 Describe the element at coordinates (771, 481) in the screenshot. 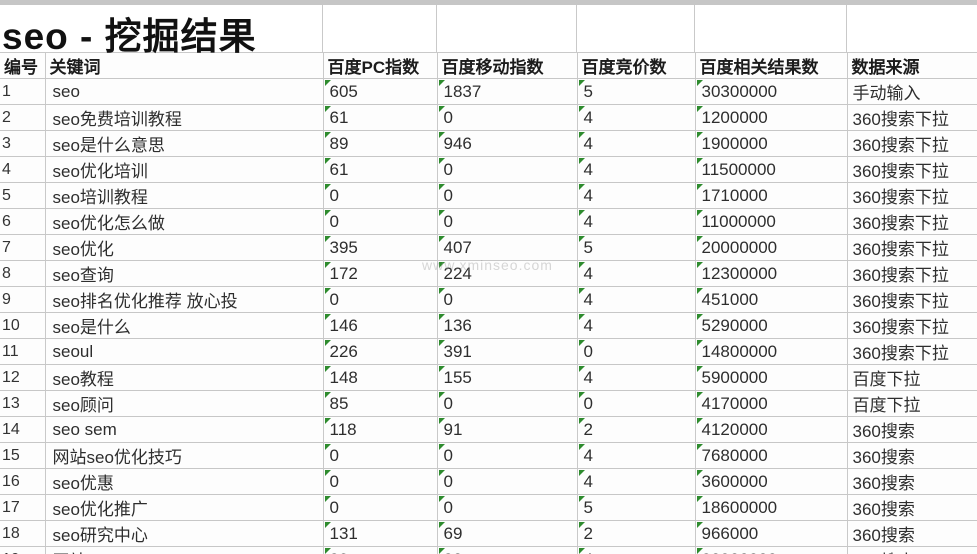

I see `results-count-cell: 3600000` at that location.